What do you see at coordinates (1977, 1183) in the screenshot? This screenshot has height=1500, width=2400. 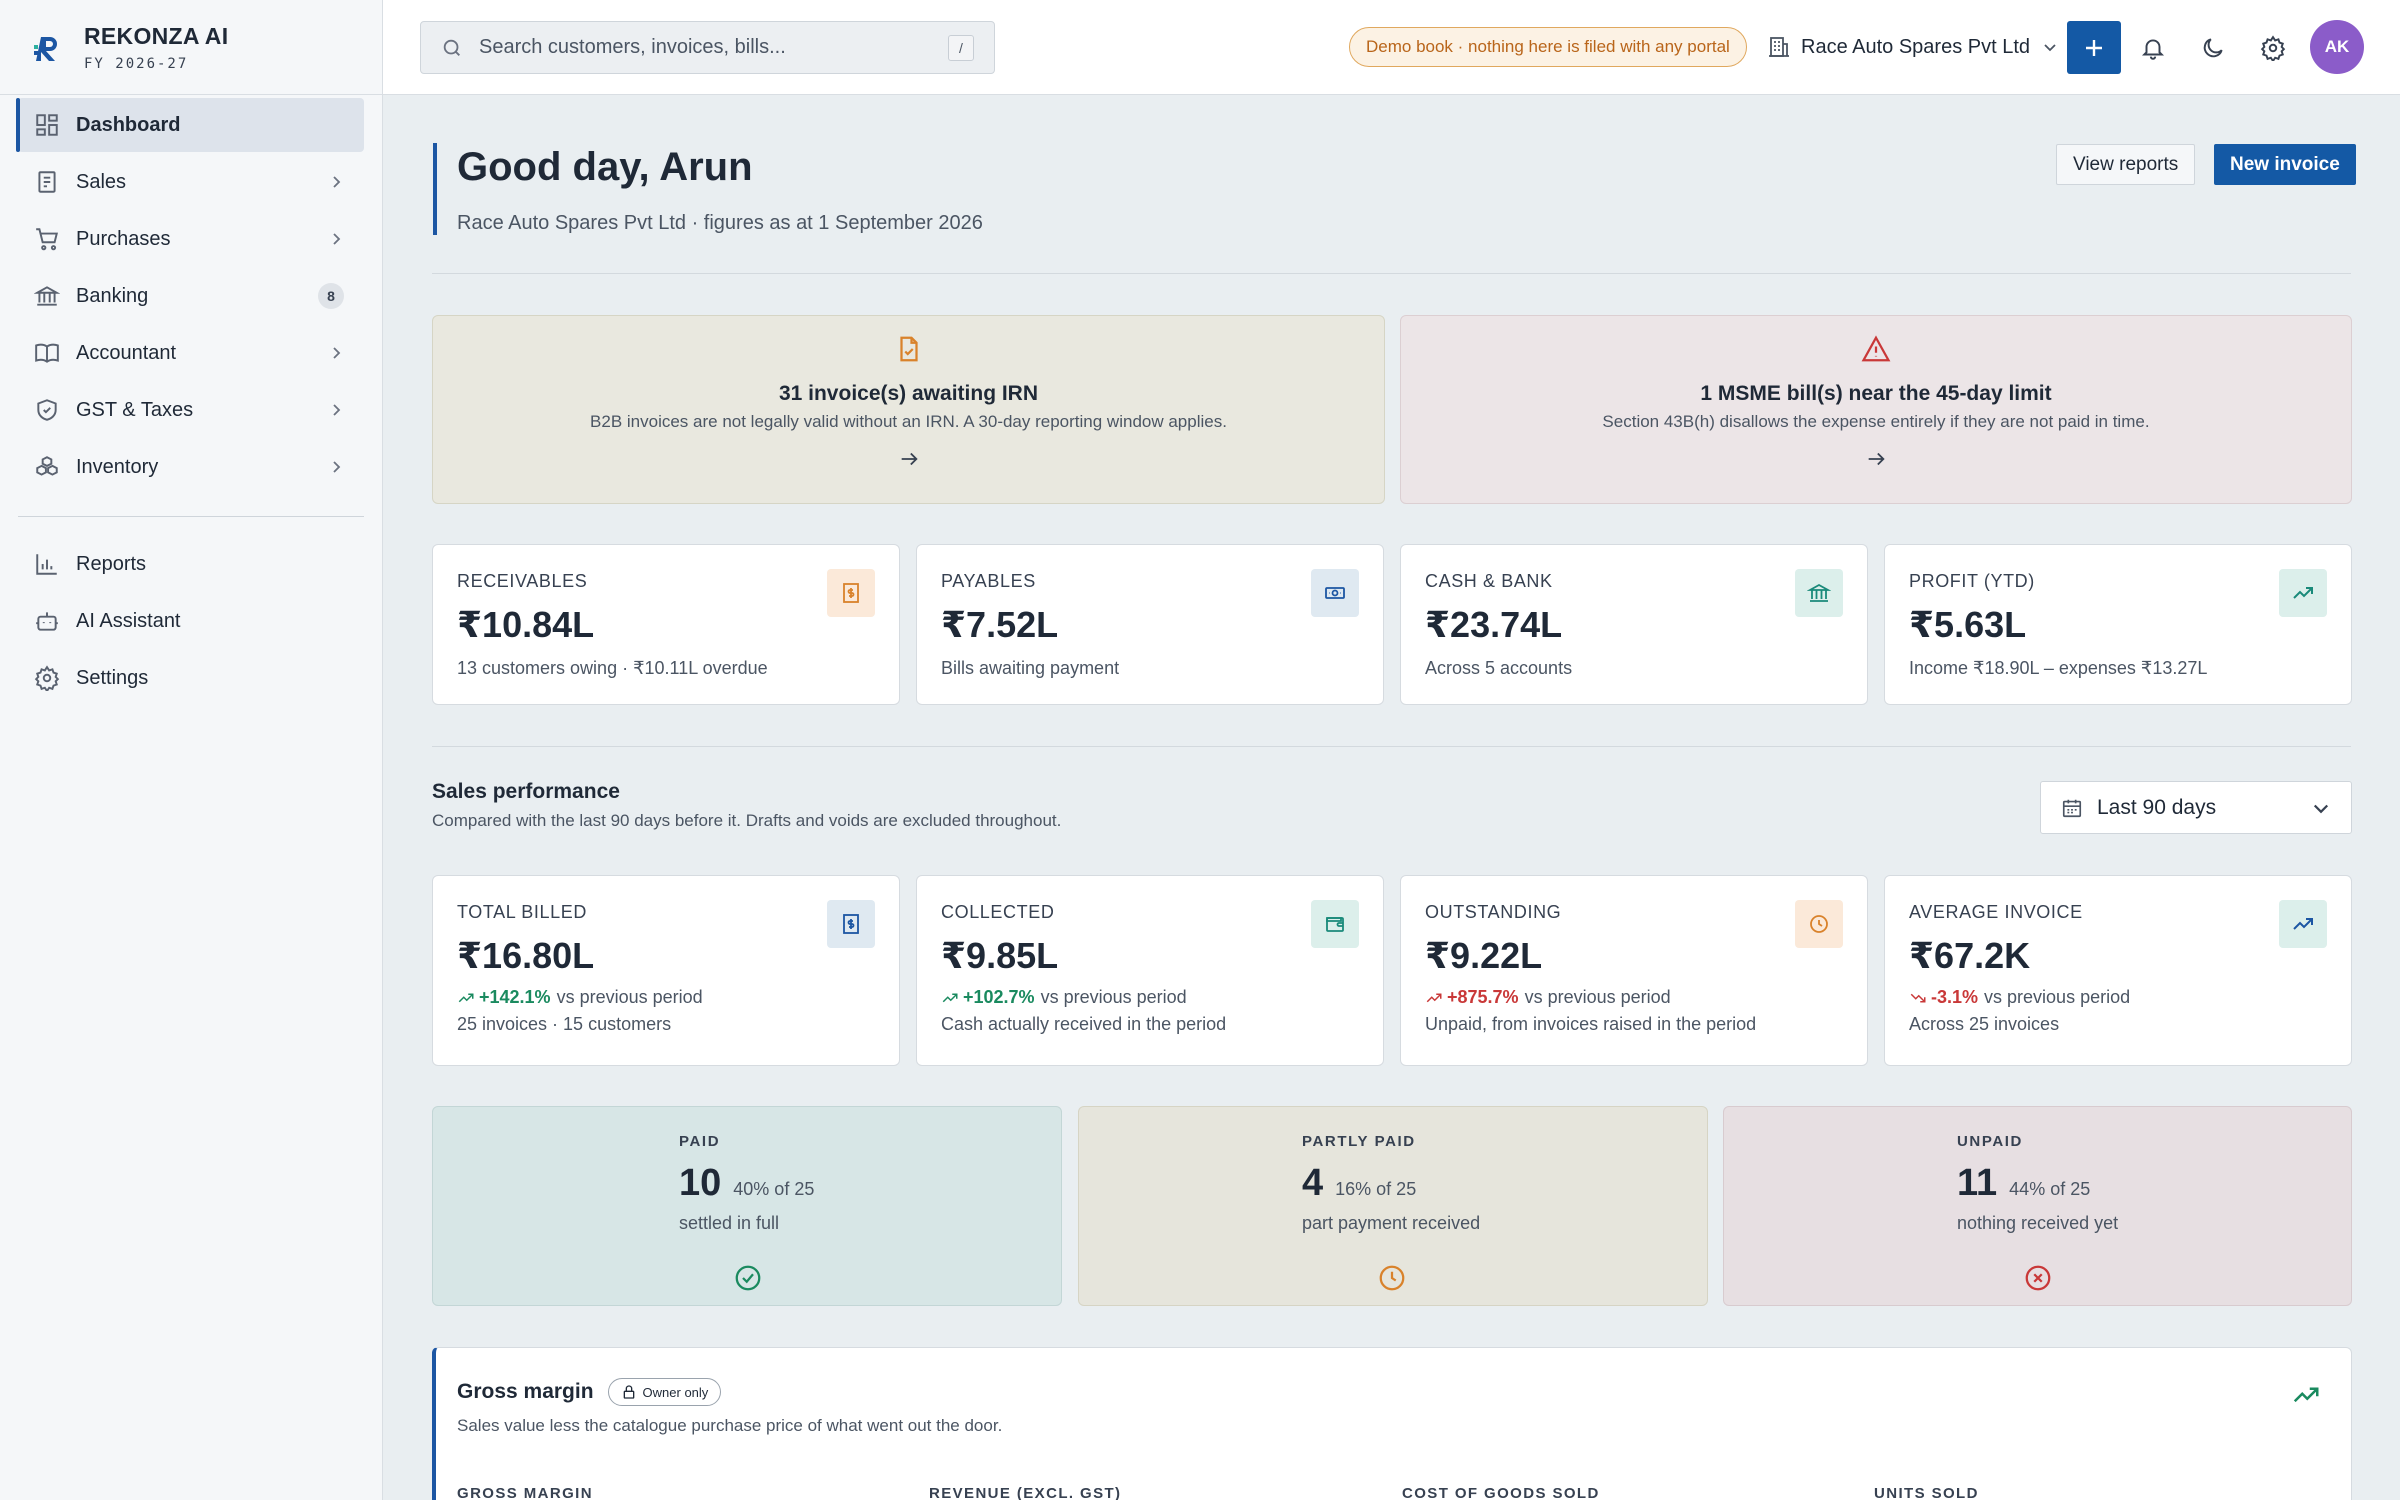 I see `status-count: 11` at bounding box center [1977, 1183].